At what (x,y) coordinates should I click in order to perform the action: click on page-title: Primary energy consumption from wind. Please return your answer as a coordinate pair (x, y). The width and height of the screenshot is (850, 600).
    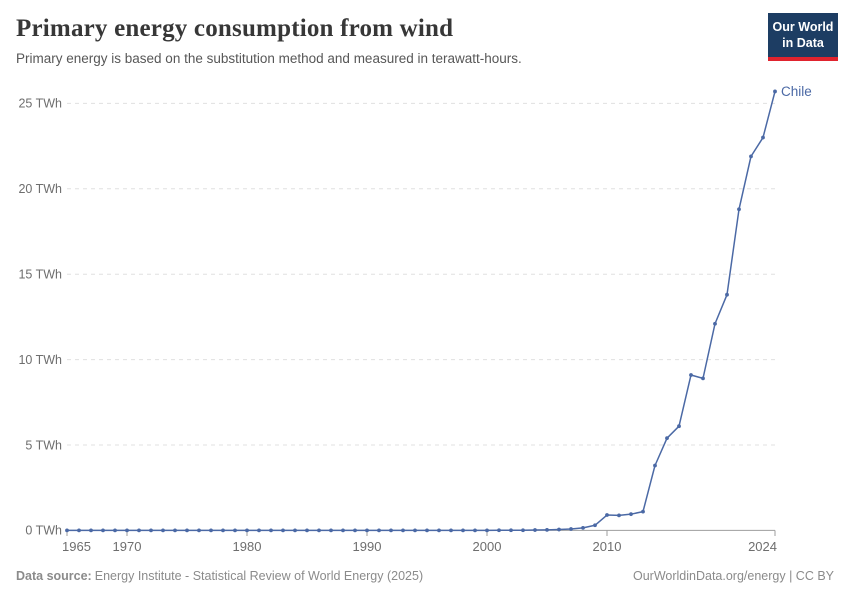
    Looking at the image, I should click on (235, 28).